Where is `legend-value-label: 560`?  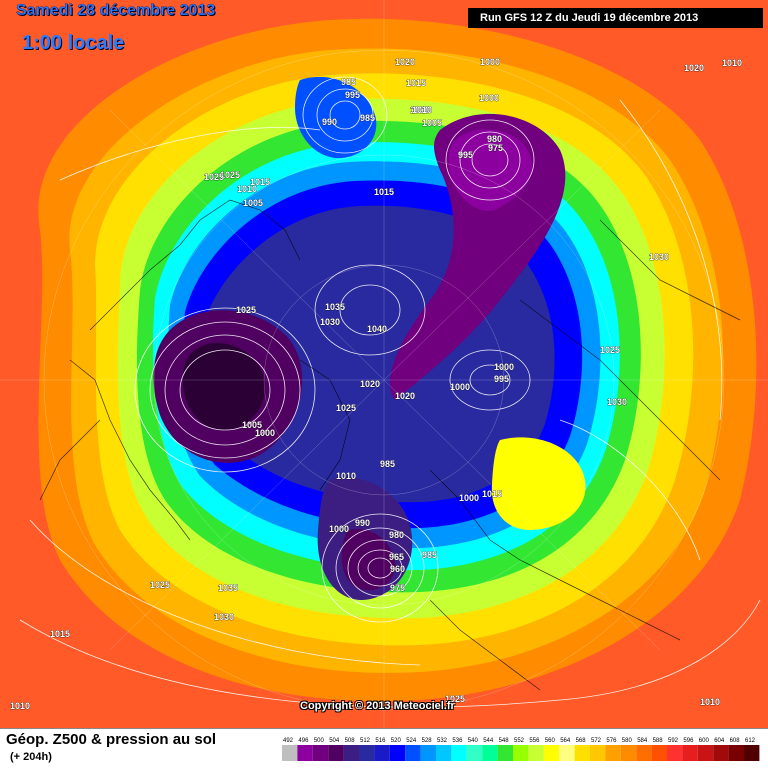
legend-value-label: 560 is located at coordinates (550, 741).